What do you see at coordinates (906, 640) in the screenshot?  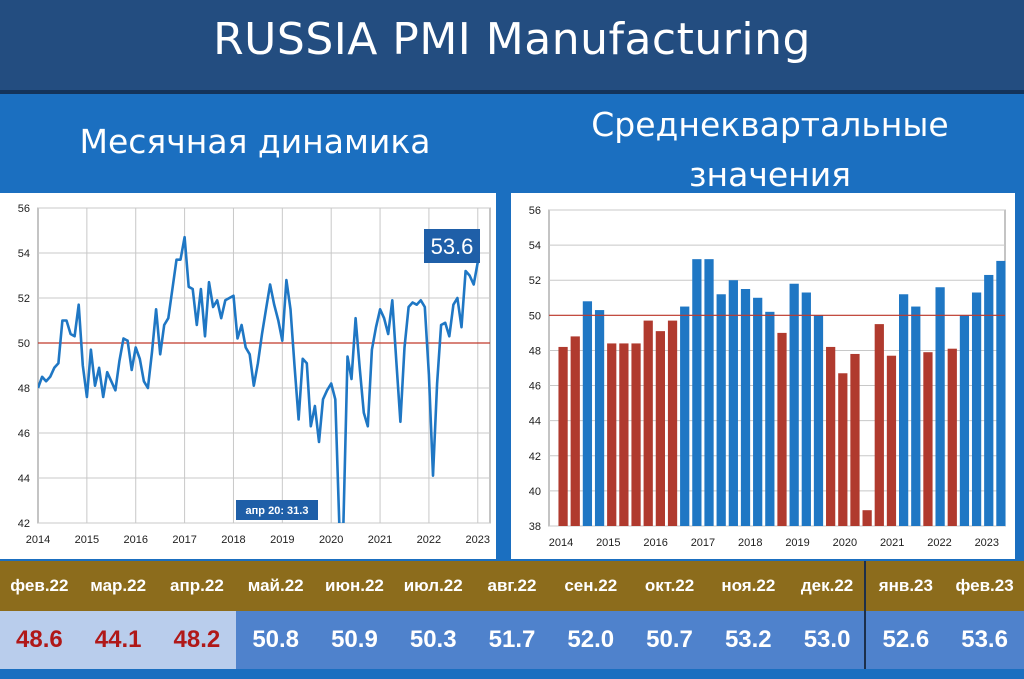 I see `month-value: 52.6` at bounding box center [906, 640].